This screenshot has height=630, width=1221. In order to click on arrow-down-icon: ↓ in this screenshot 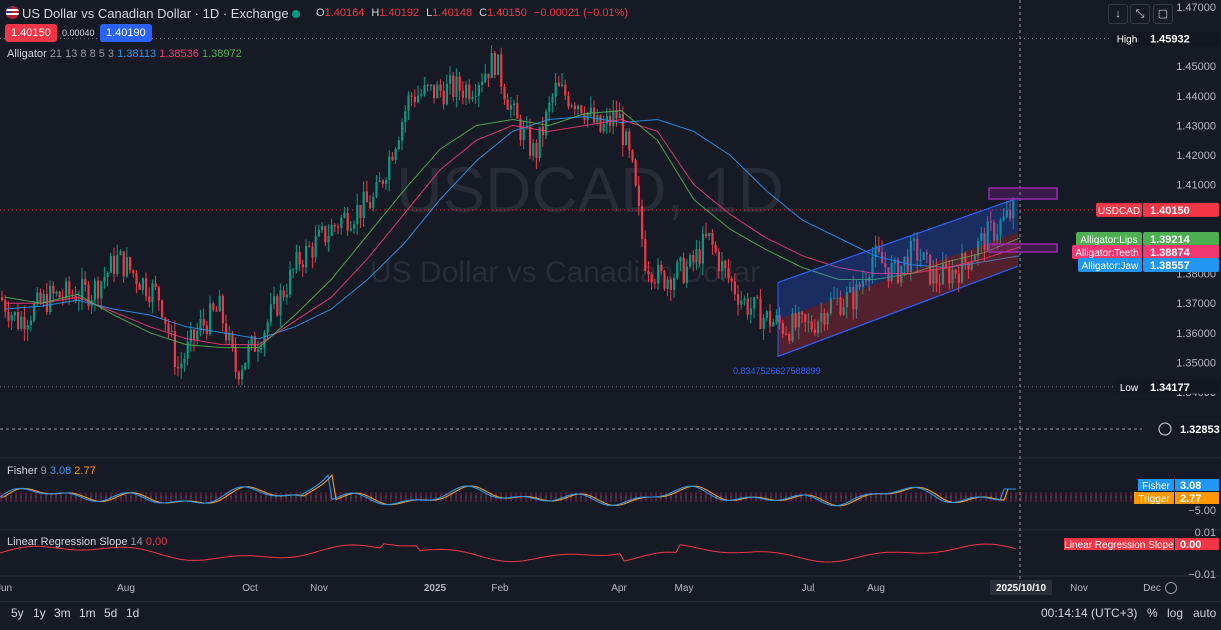, I will do `click(1118, 14)`.